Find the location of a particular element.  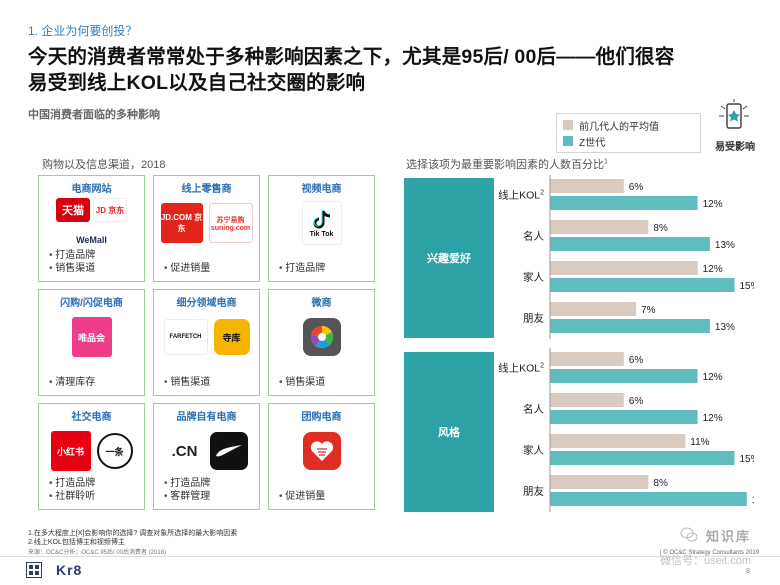

data-label: 16% is located at coordinates (753, 500).